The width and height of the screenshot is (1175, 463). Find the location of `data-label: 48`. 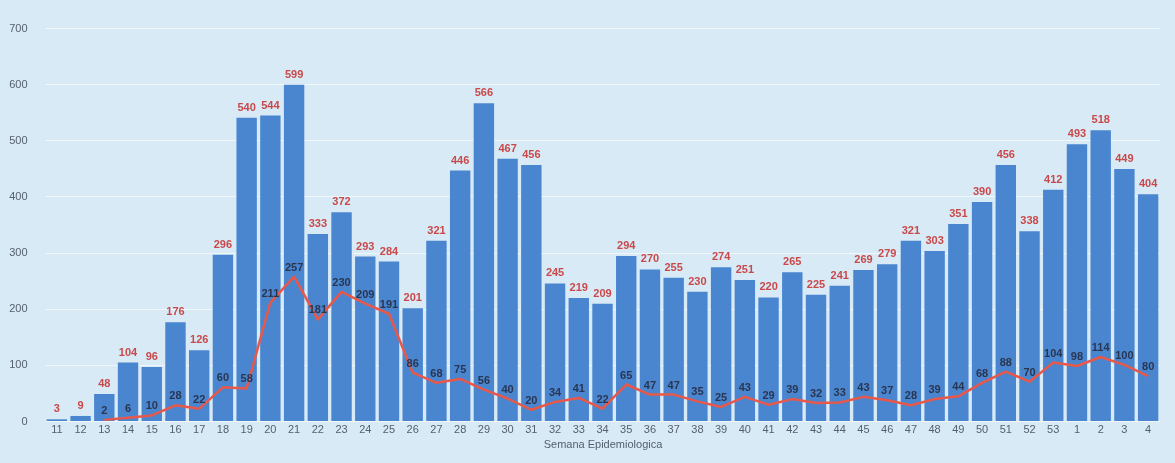

data-label: 48 is located at coordinates (104, 383).